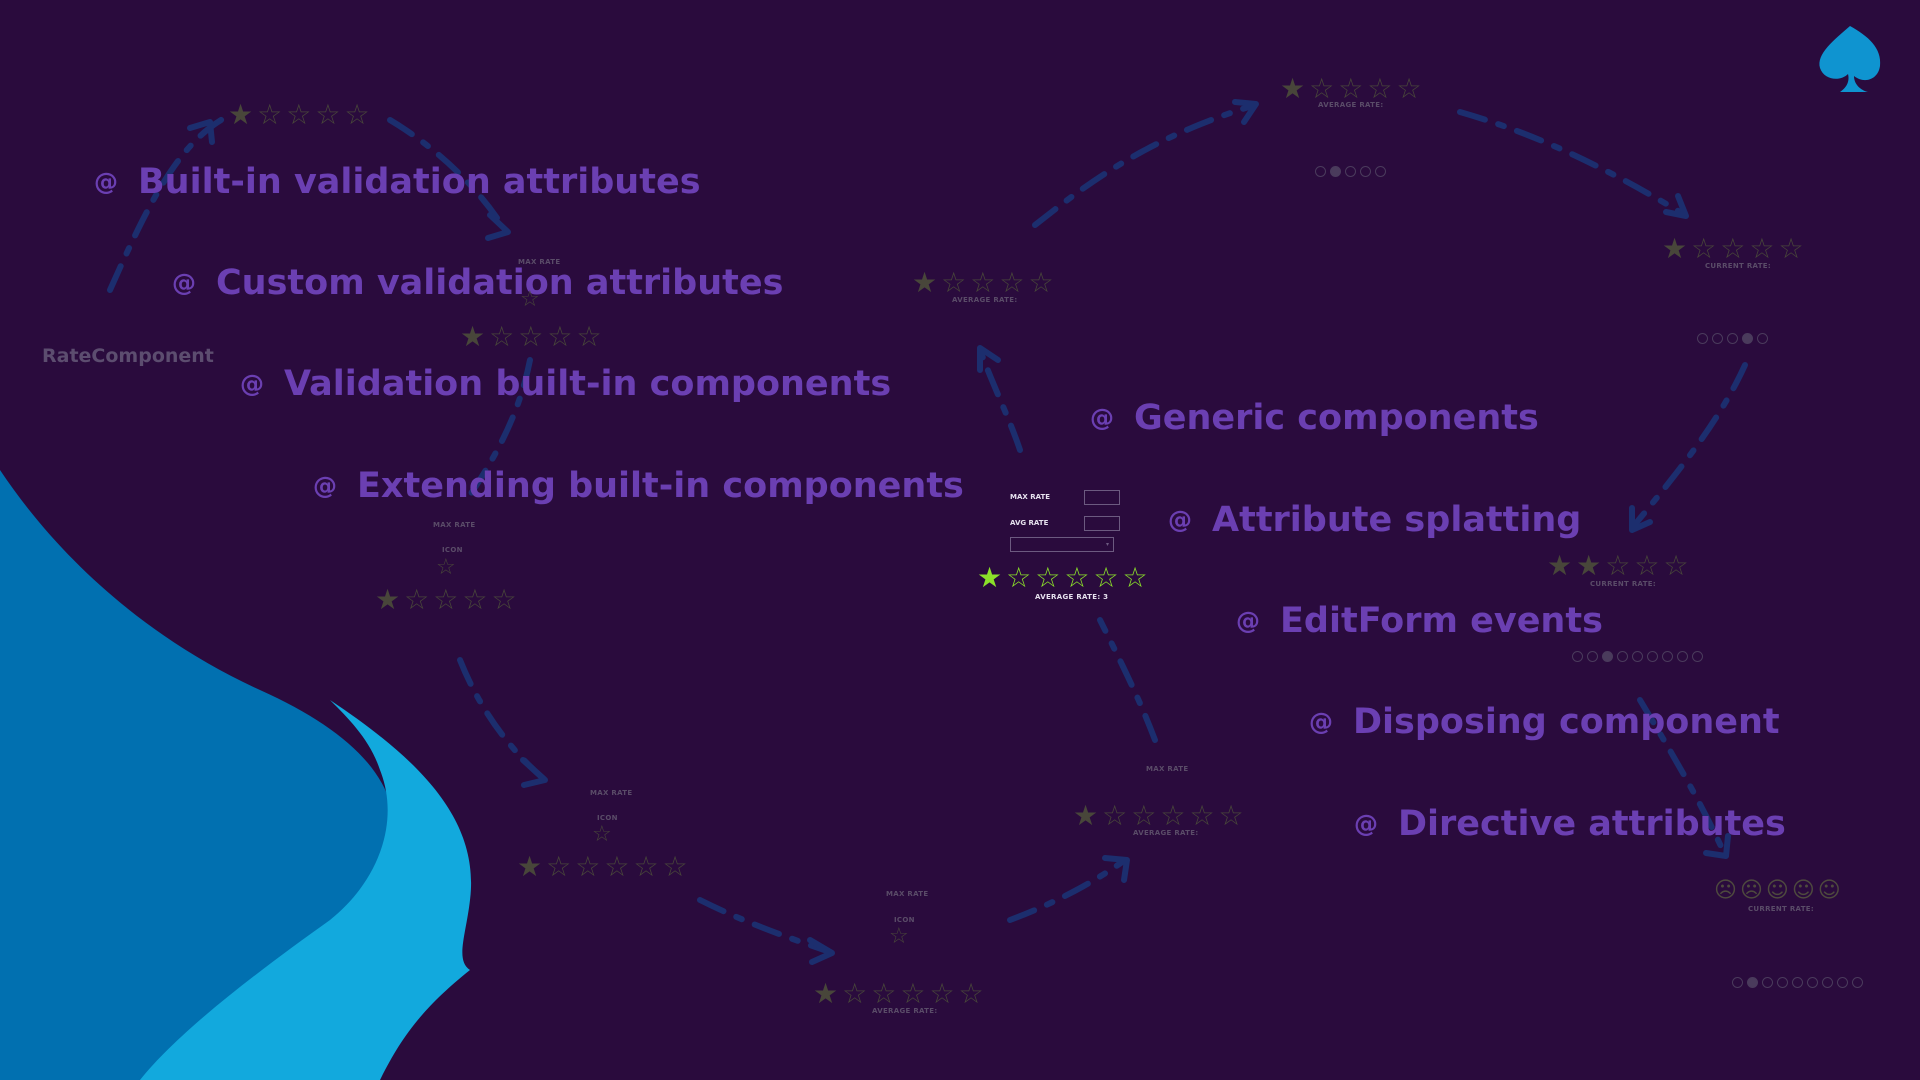  I want to click on topic-label: Custom validation attributes, so click(500, 283).